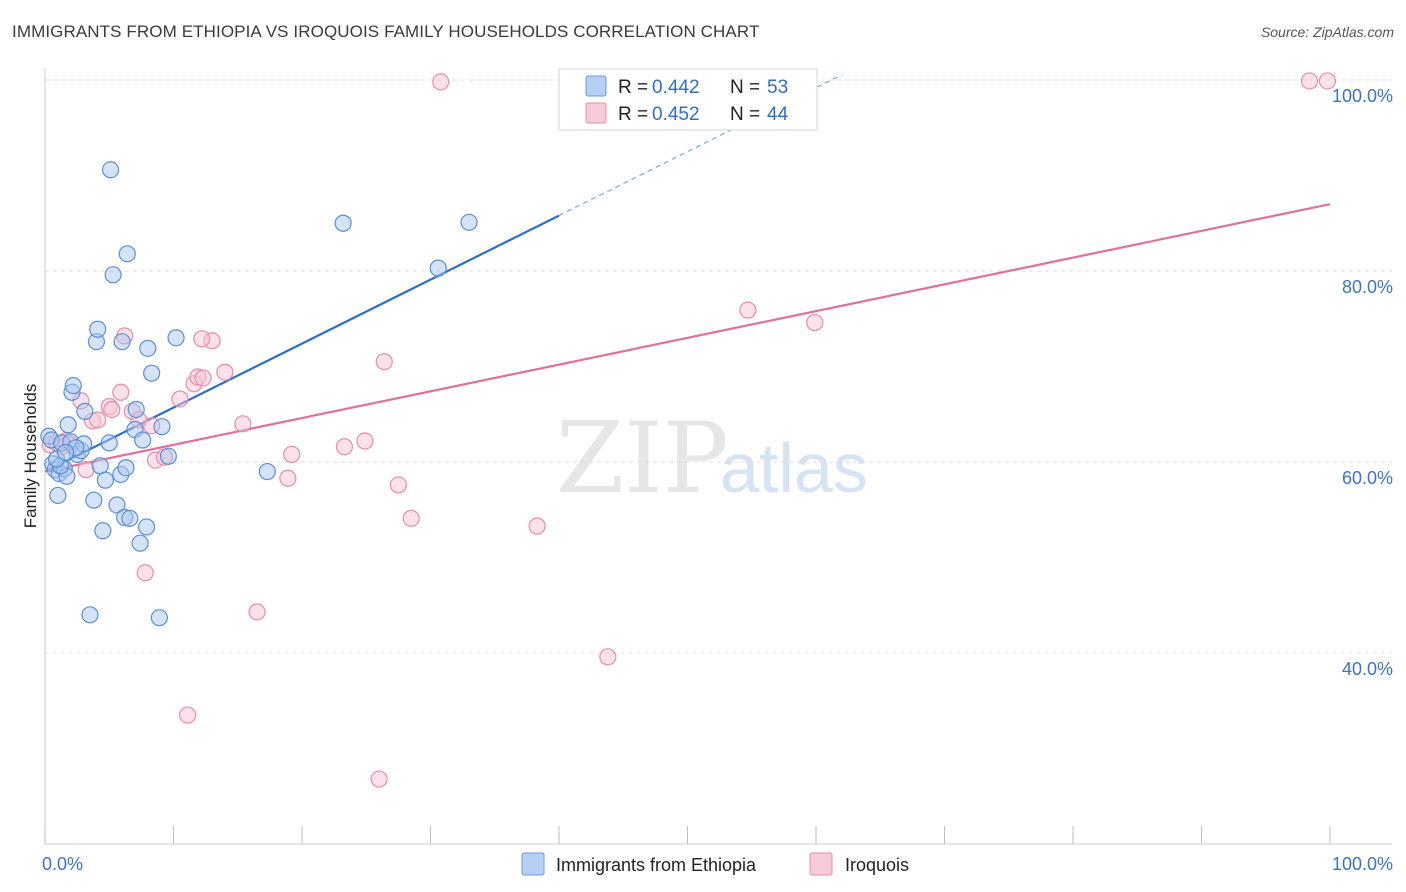 The image size is (1406, 892). I want to click on x-tick-label-1: 100.0%, so click(1362, 864).